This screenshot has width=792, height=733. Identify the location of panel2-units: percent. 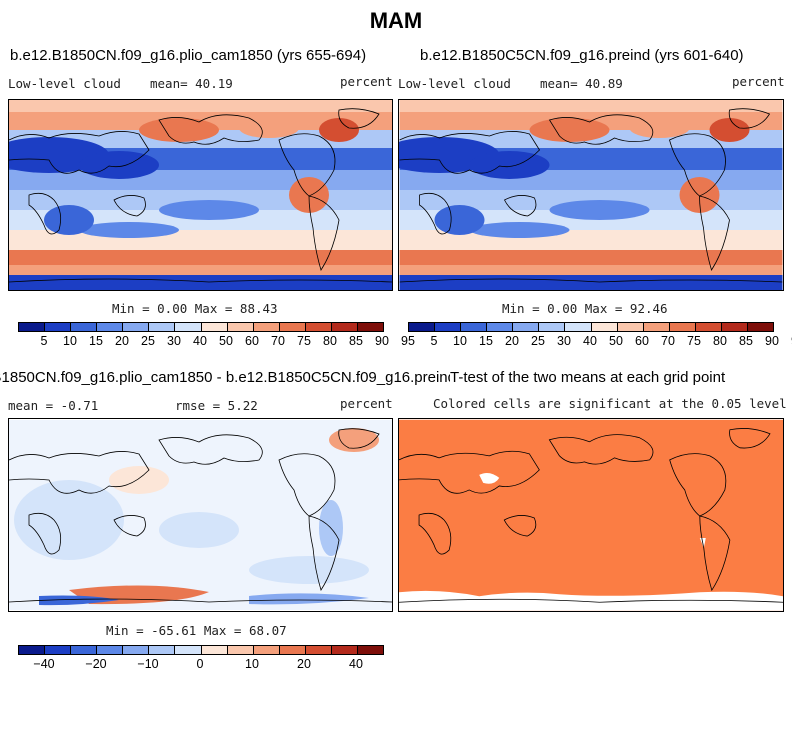
(758, 81).